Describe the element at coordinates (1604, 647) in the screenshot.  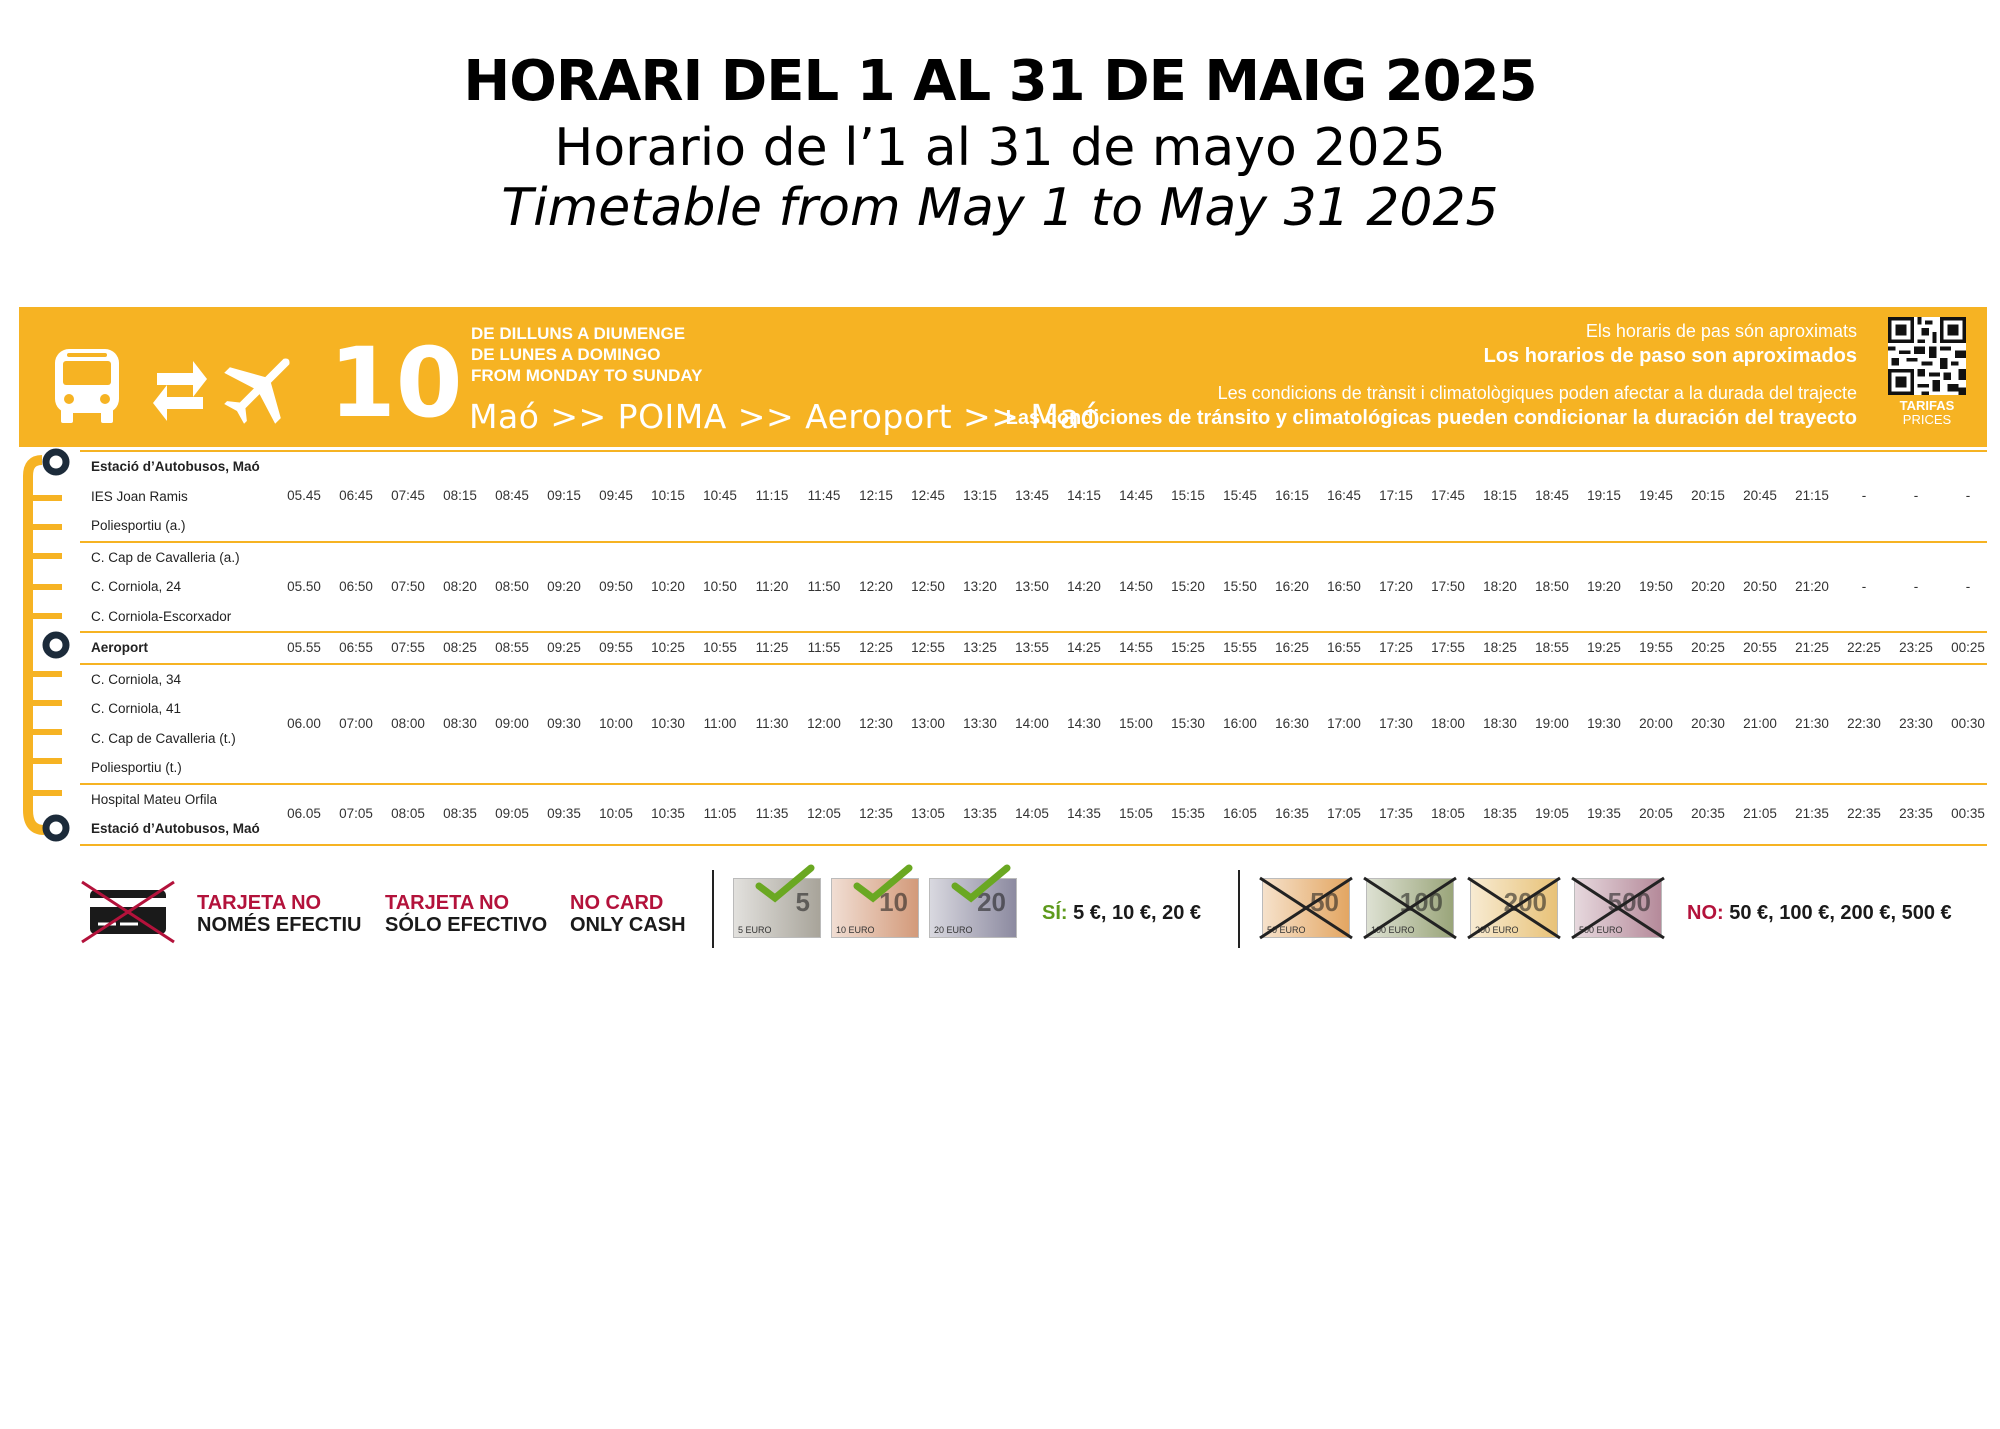
I see `departure-time: 19:25` at that location.